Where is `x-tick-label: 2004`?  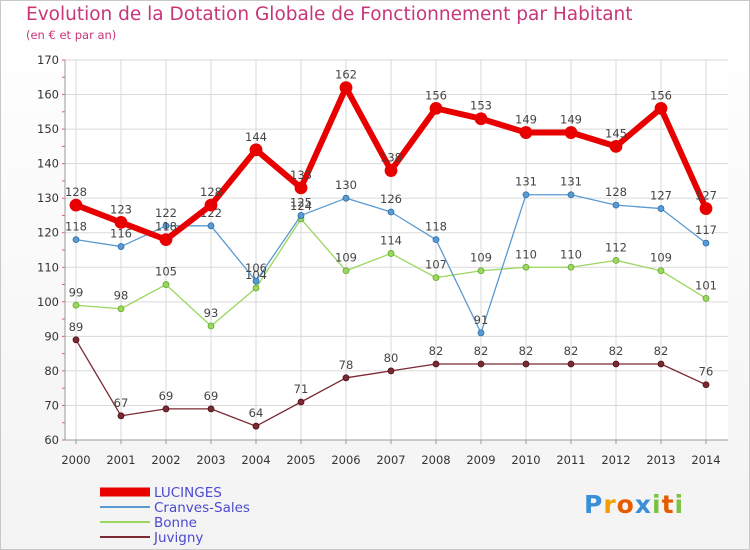
x-tick-label: 2004 is located at coordinates (255, 460).